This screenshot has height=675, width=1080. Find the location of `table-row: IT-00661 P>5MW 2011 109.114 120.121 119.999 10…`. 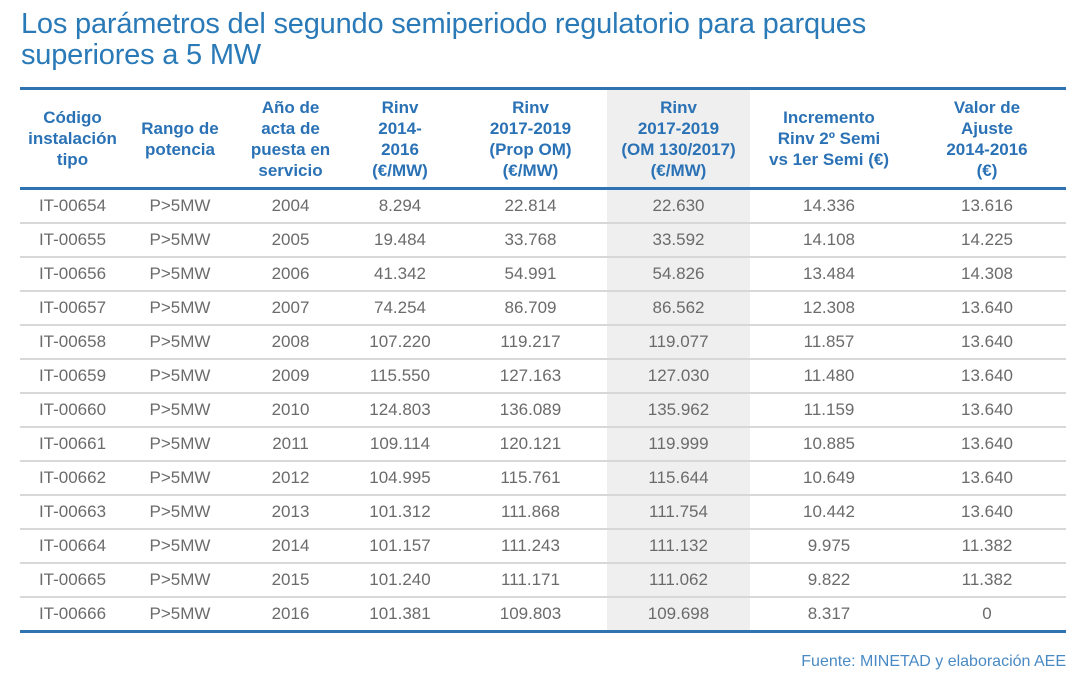

table-row: IT-00661 P>5MW 2011 109.114 120.121 119.999 10… is located at coordinates (543, 444).